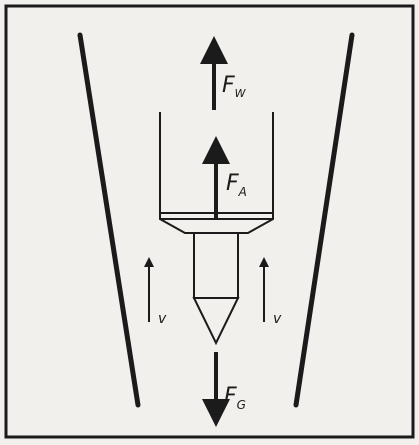 The height and width of the screenshot is (445, 419). What do you see at coordinates (228, 85) in the screenshot?
I see `weight-force-symbol: F` at bounding box center [228, 85].